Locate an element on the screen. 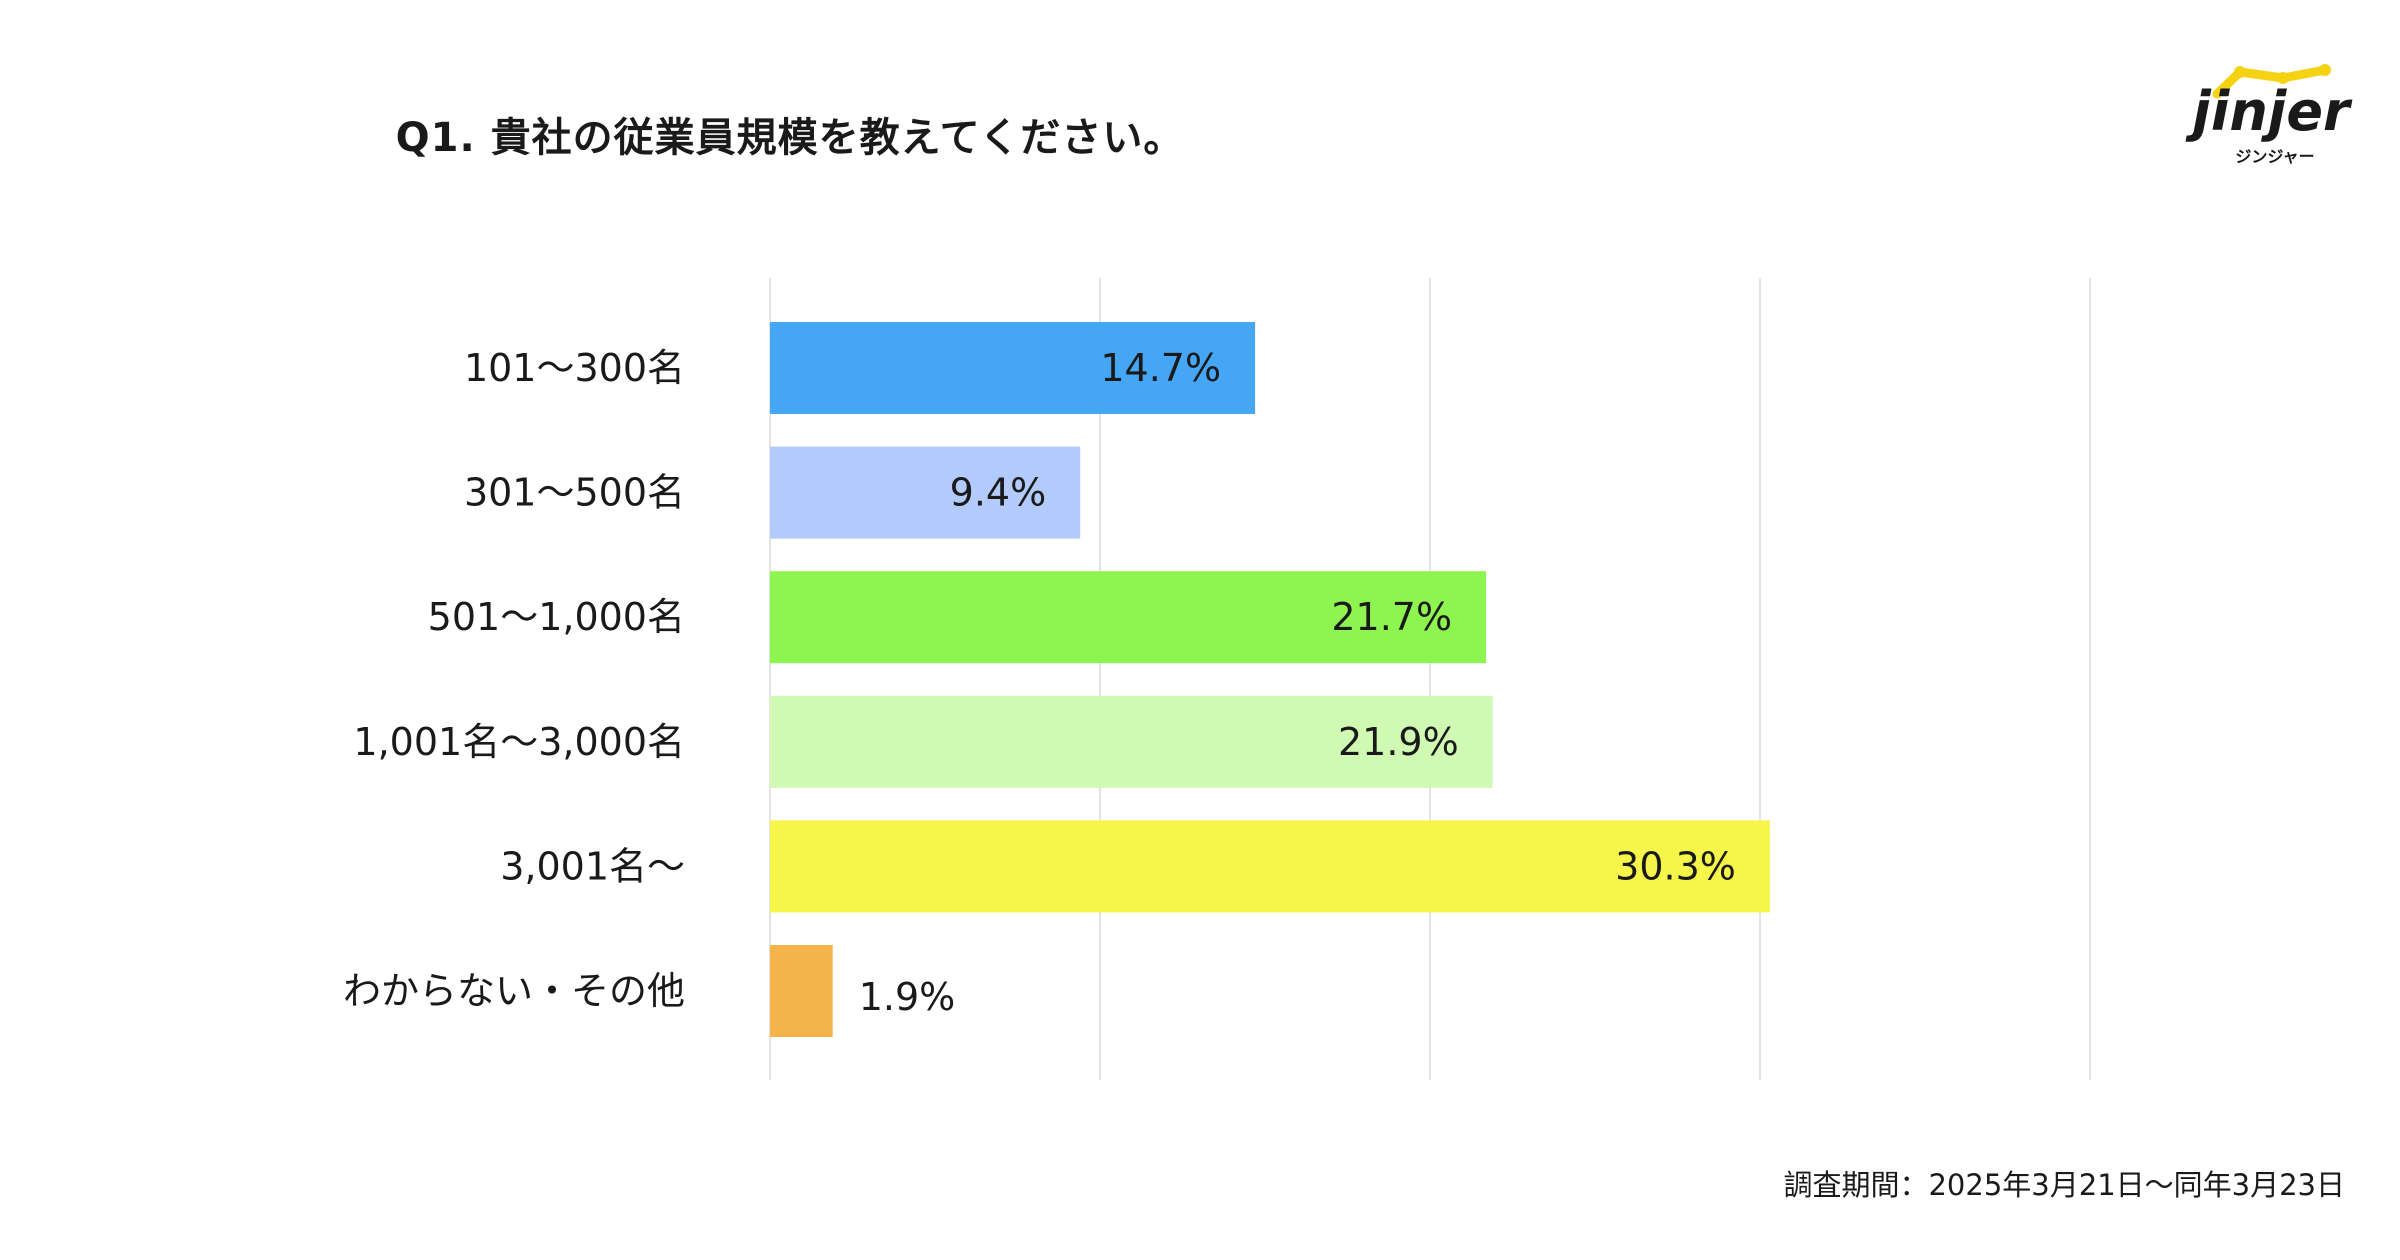  category-label-2: 501〜1,000名 is located at coordinates (556, 617).